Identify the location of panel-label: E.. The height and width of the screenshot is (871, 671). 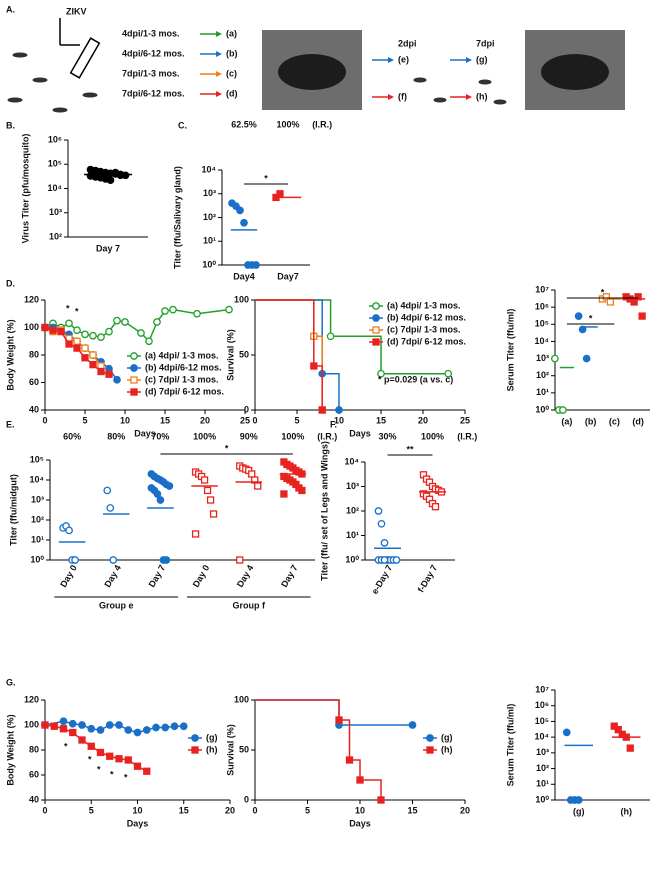
(10, 424).